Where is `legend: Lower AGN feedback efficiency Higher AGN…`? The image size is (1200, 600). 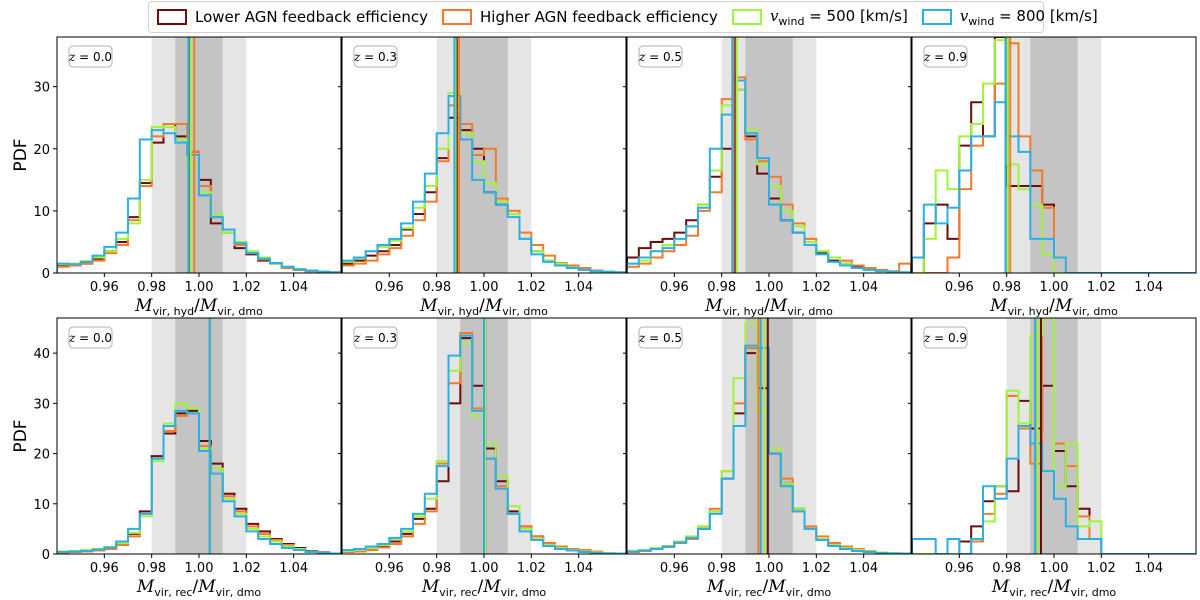 legend: Lower AGN feedback efficiency Higher AGN… is located at coordinates (623, 17).